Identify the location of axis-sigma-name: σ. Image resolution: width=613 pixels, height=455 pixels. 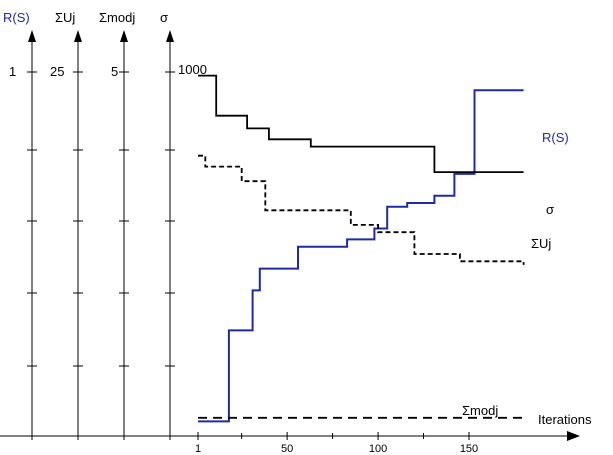
(164, 17).